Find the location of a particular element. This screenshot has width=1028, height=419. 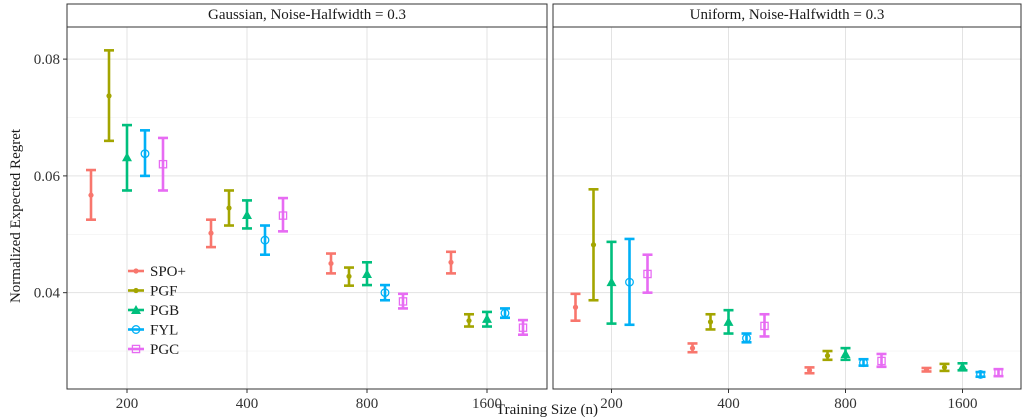

legend-item-pgc: PGC is located at coordinates (153, 350).